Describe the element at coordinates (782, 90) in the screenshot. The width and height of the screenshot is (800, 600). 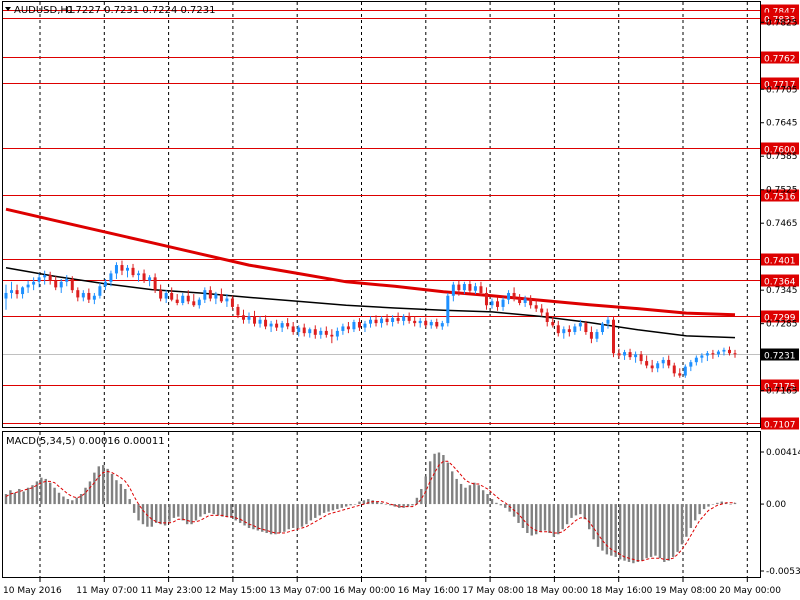
I see `price-tick-label: 0.7705` at that location.